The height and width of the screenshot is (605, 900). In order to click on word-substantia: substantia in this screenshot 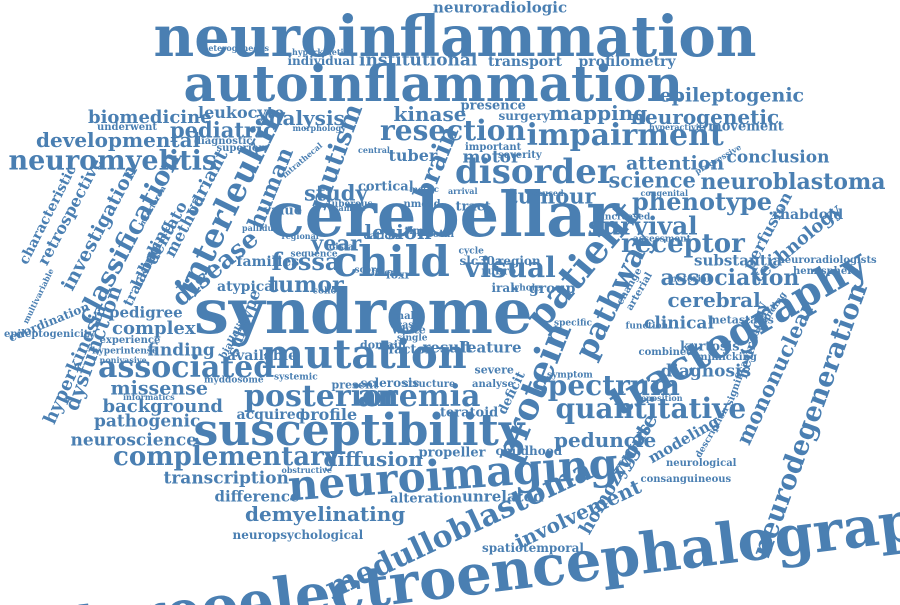, I will do `click(738, 260)`.